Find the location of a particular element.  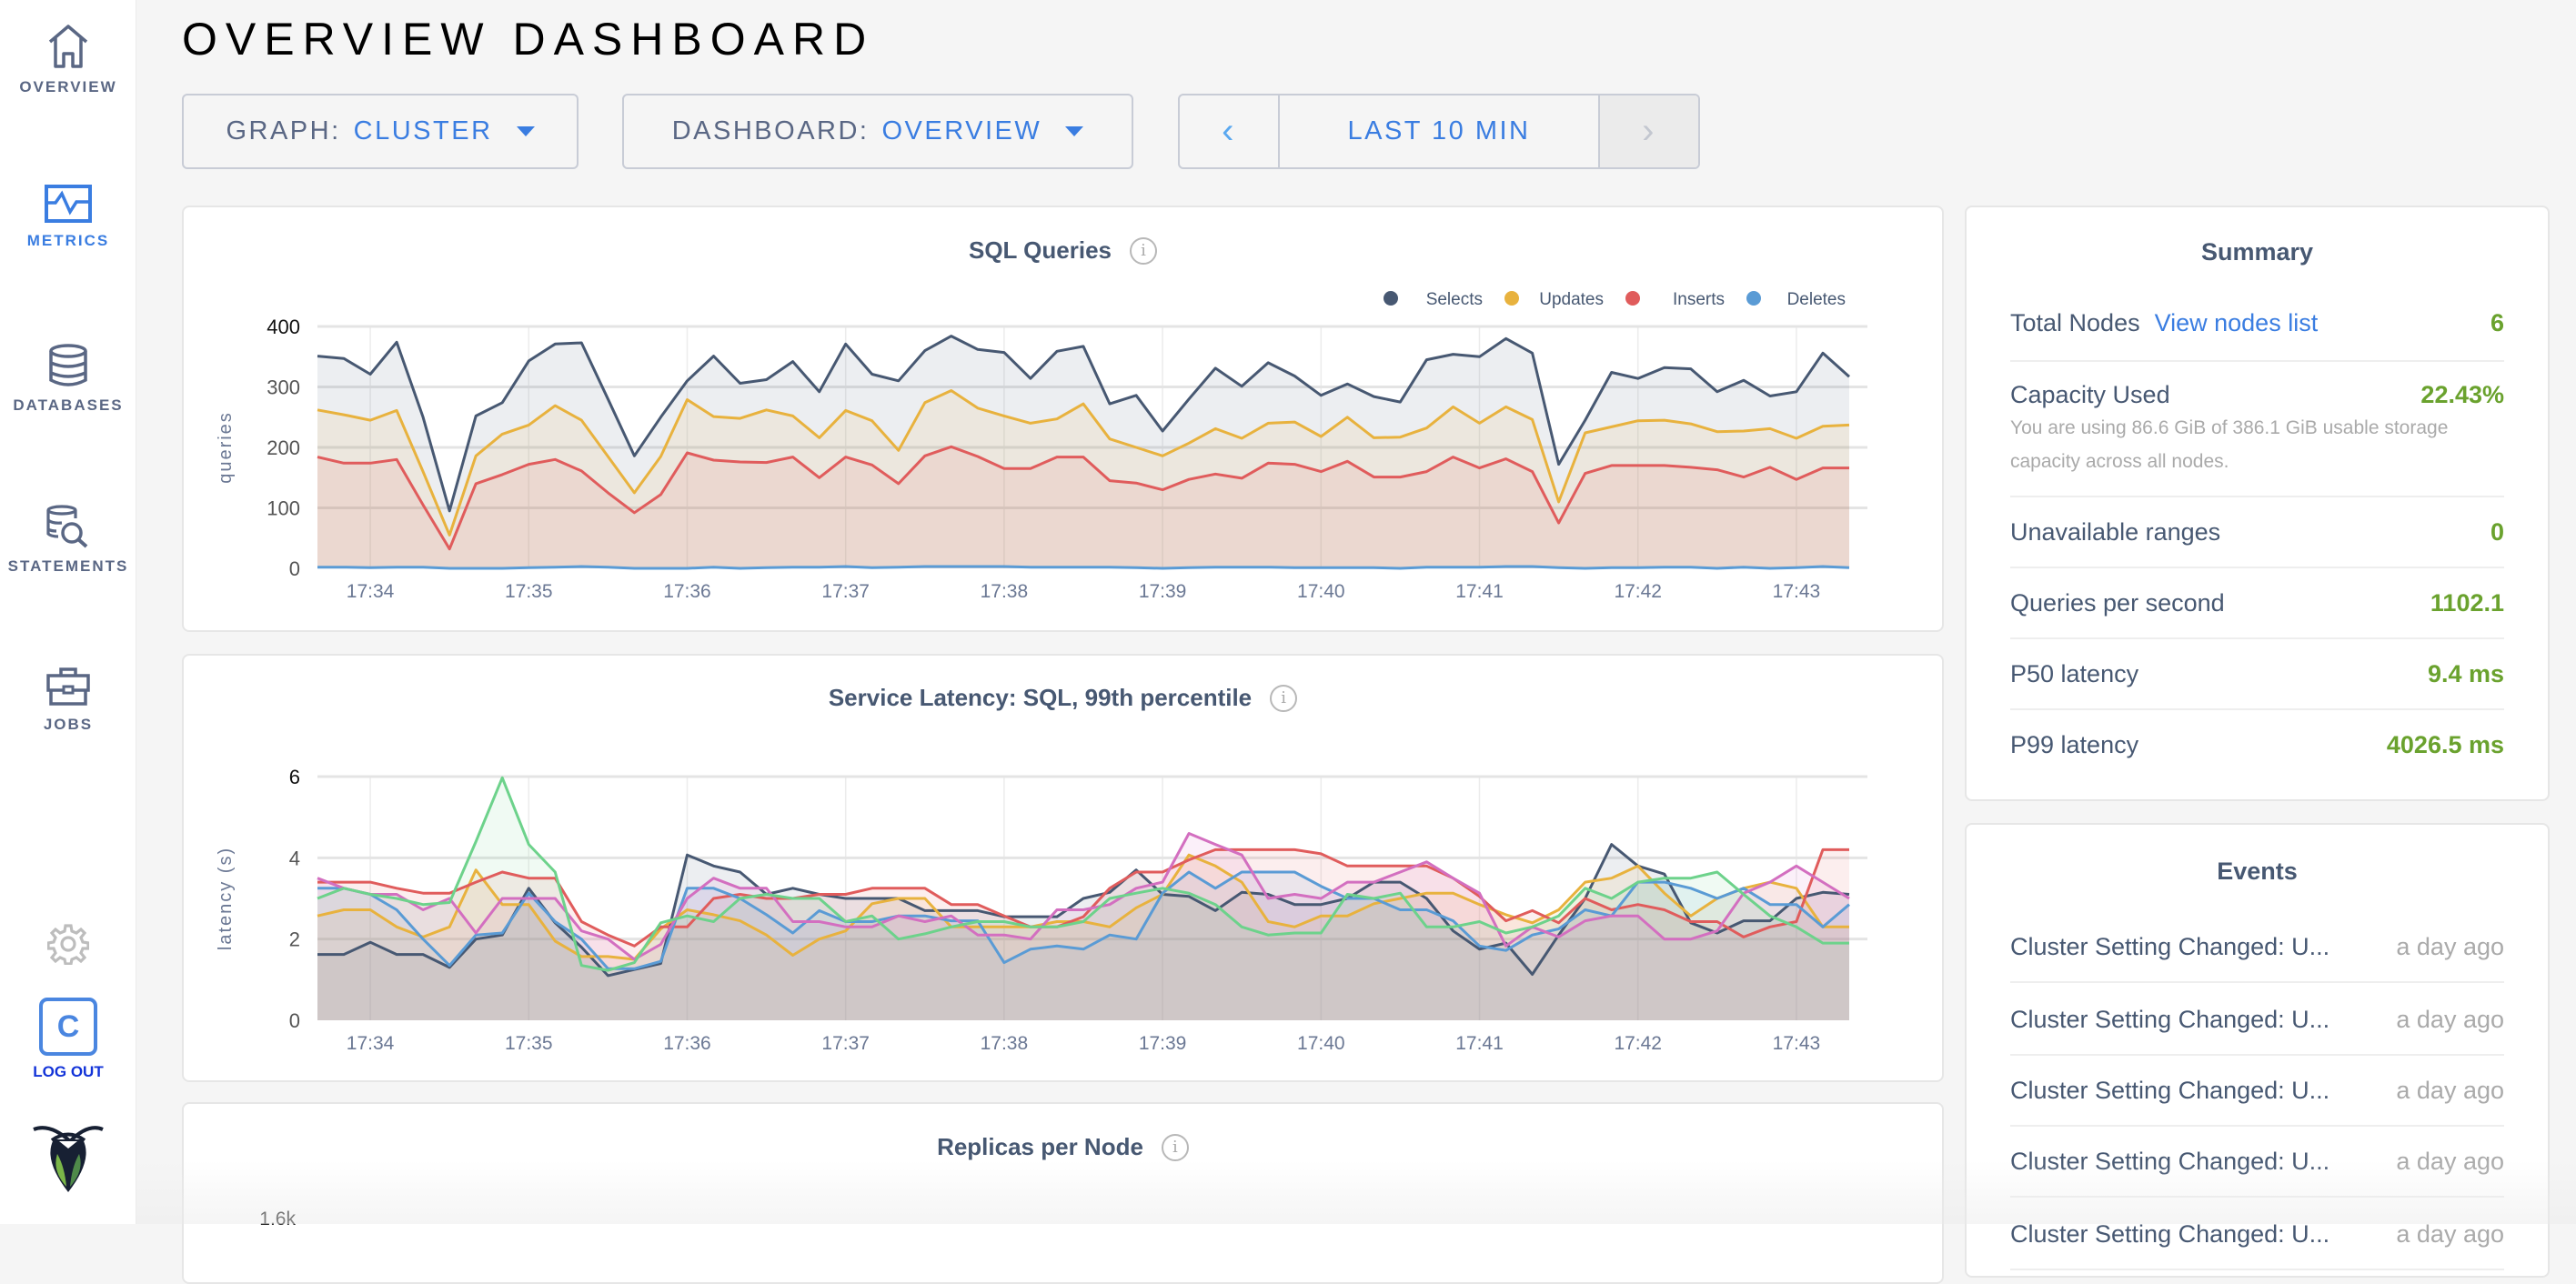

legend-label: Deletes is located at coordinates (1816, 299).